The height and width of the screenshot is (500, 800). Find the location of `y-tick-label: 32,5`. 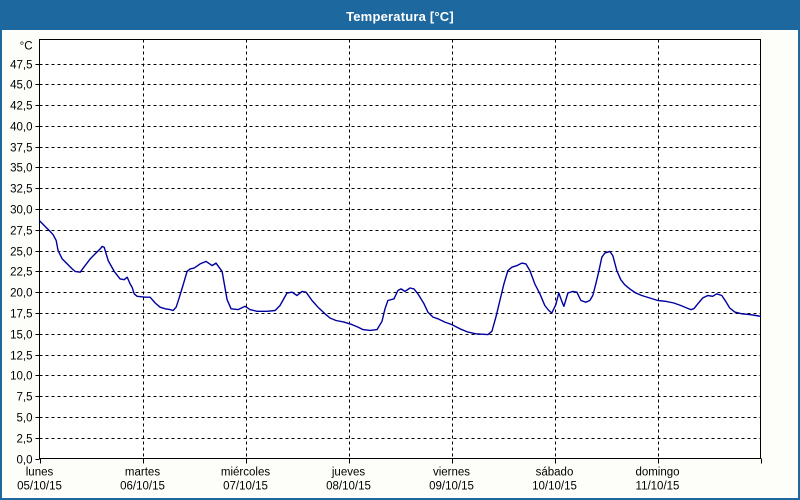

y-tick-label: 32,5 is located at coordinates (21, 190).